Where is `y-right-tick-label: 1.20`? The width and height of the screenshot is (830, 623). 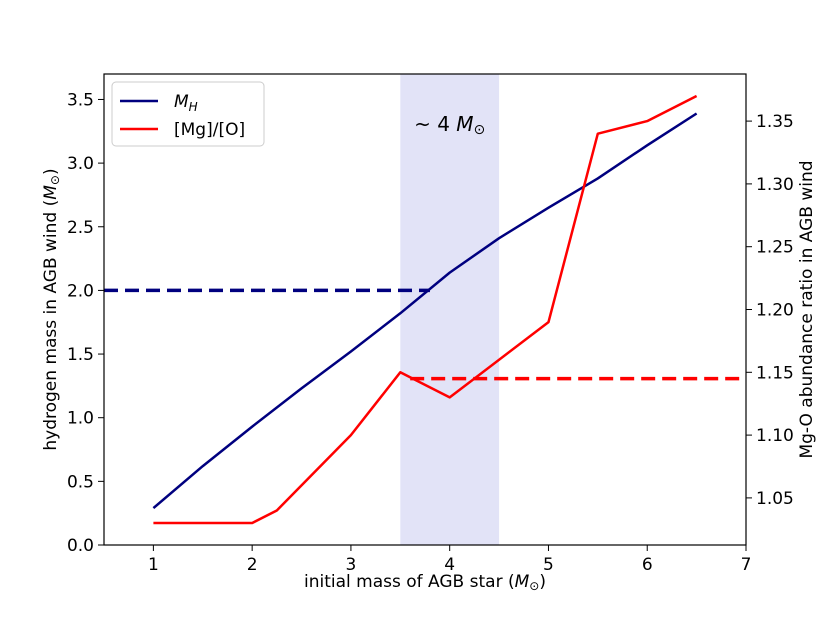 y-right-tick-label: 1.20 is located at coordinates (775, 311).